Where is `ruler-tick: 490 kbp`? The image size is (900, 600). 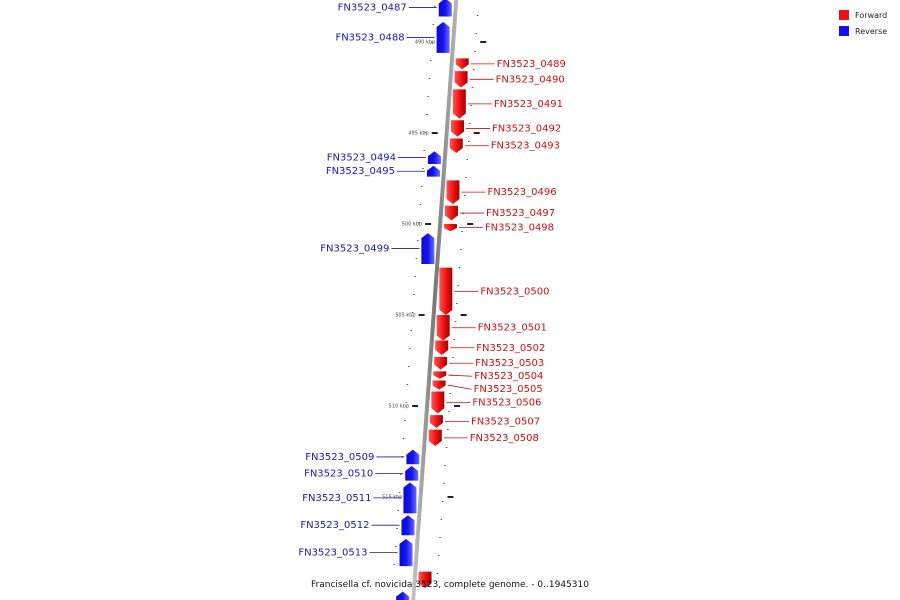
ruler-tick: 490 kbp is located at coordinates (451, 43).